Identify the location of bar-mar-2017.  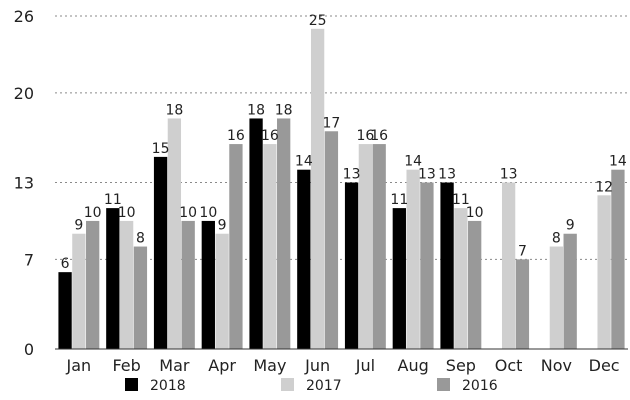
(174, 233).